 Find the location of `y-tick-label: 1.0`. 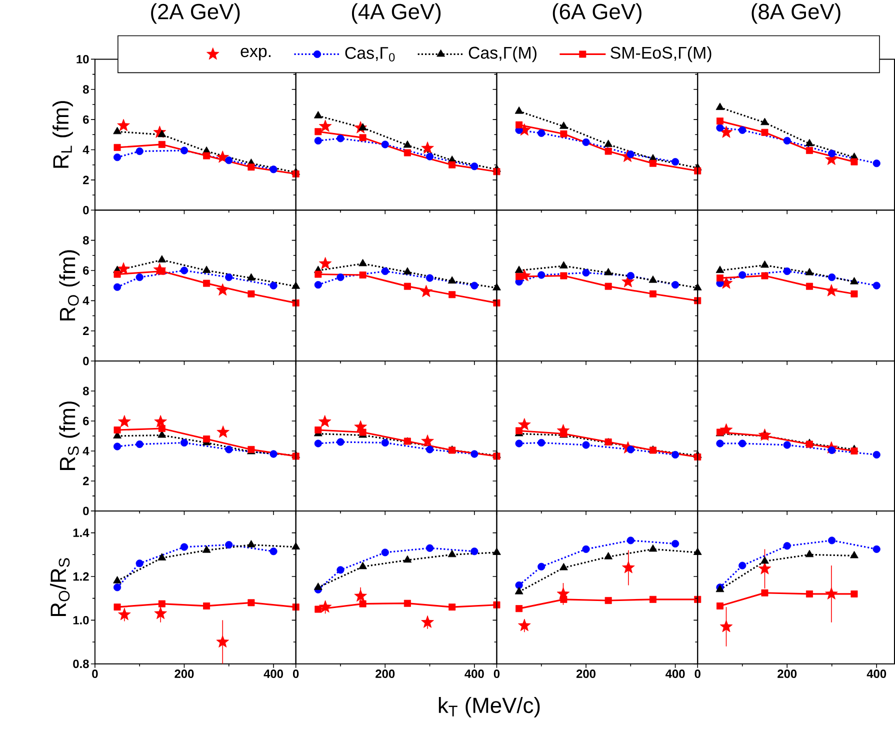

y-tick-label: 1.0 is located at coordinates (81, 620).